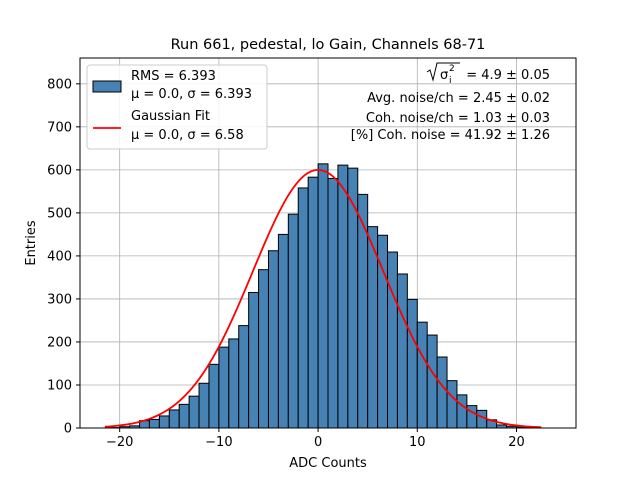 The image size is (640, 480). Describe the element at coordinates (59, 342) in the screenshot. I see `y-tick-label: 200` at that location.